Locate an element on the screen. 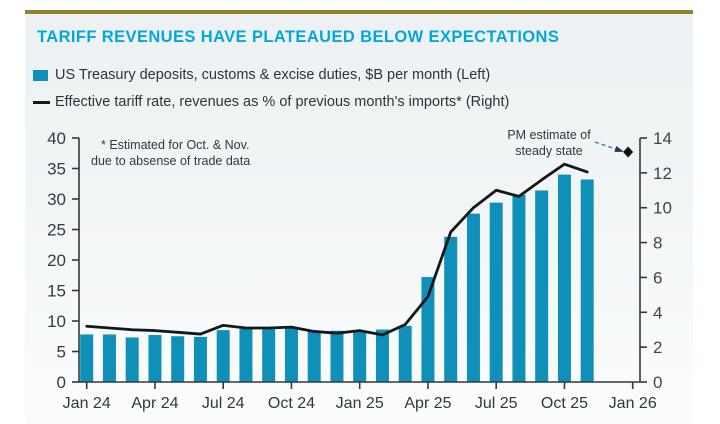 Image resolution: width=720 pixels, height=424 pixels. left-axis-label: 25 is located at coordinates (56, 230).